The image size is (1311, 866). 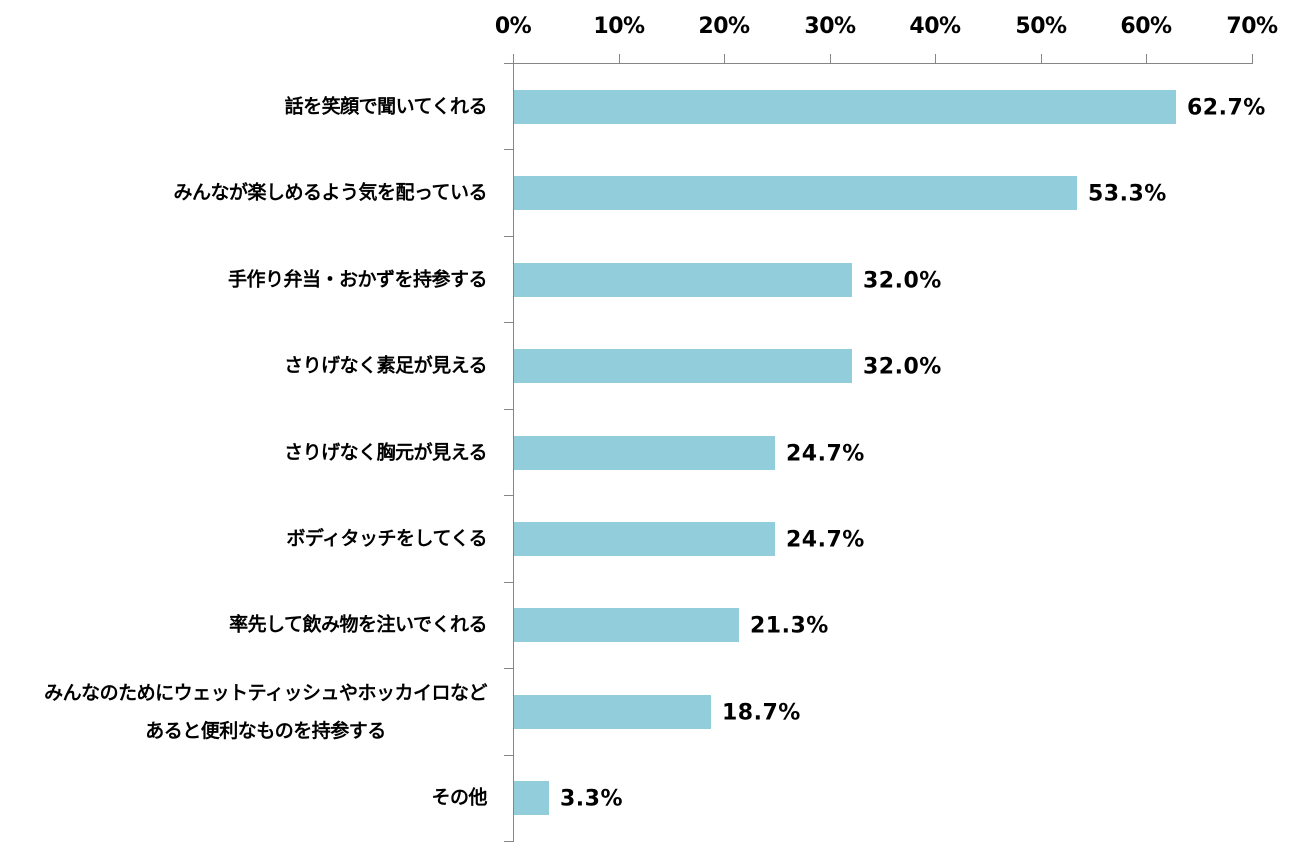 What do you see at coordinates (386, 538) in the screenshot?
I see `category-label: ボディタッチをしてくる` at bounding box center [386, 538].